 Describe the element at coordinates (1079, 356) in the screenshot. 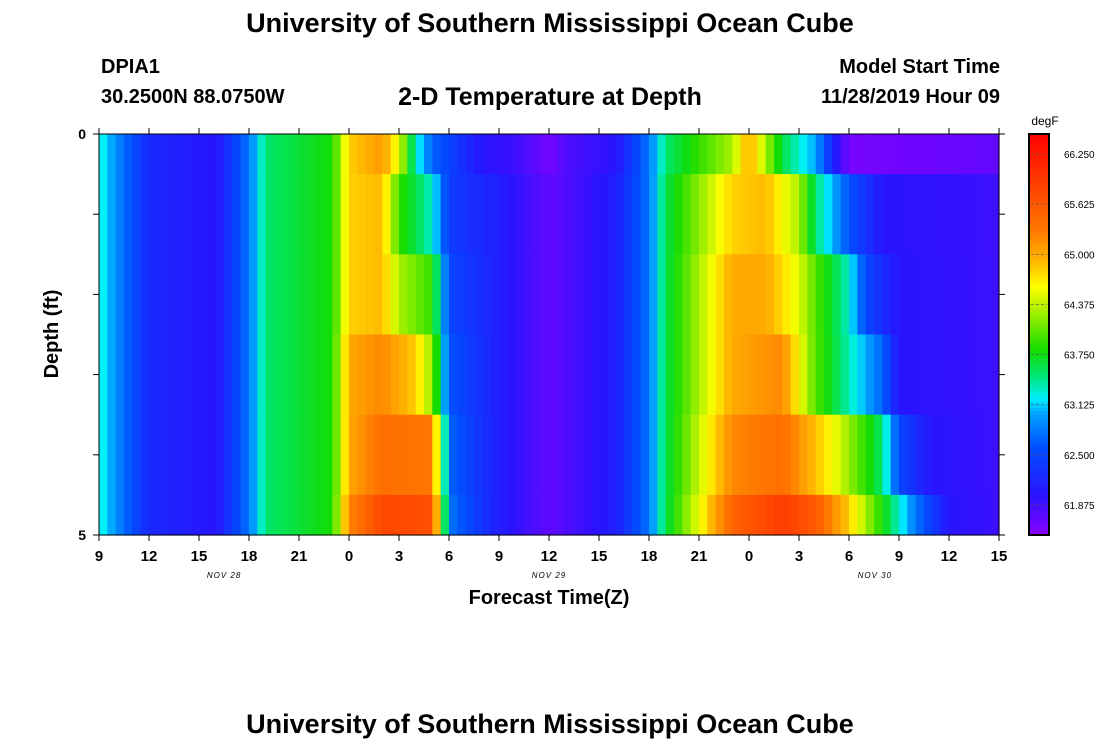

I see `colorbar-tick-label: 63.750` at that location.